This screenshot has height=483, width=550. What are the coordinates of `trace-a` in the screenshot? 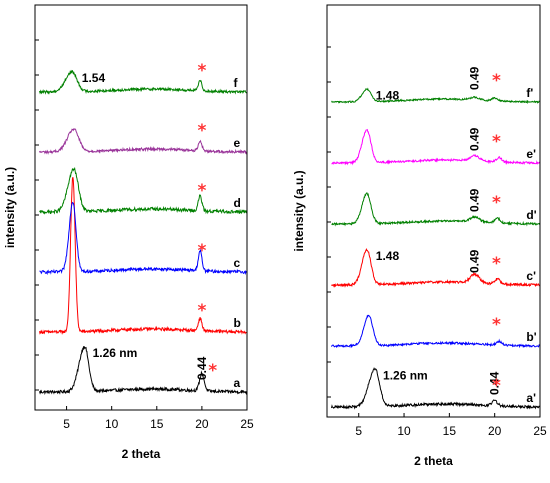 It's located at (143, 370).